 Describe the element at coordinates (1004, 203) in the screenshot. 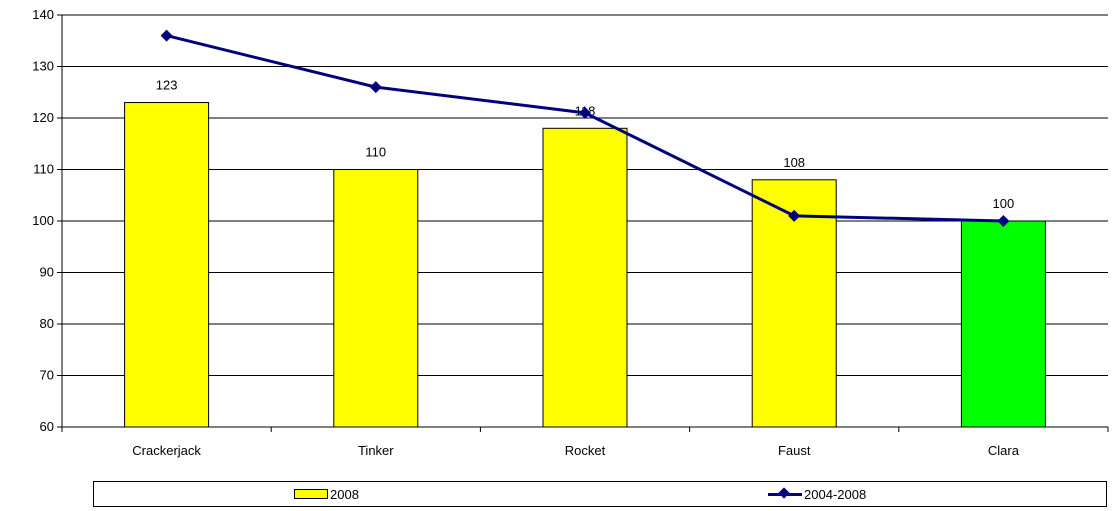

I see `data-label: 100` at that location.